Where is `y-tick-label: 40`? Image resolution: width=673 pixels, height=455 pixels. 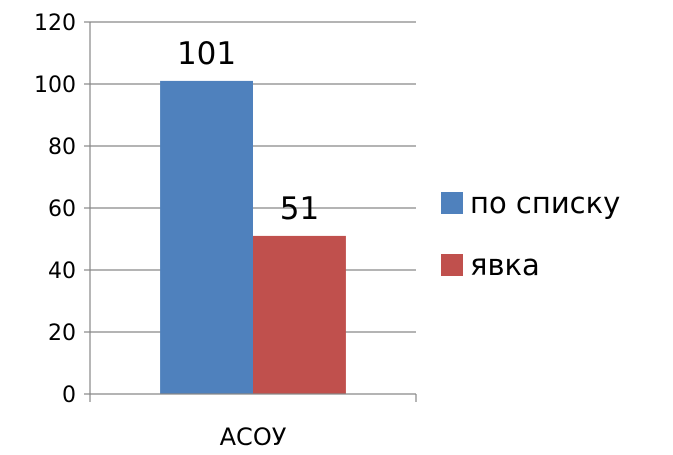
y-tick-label: 40 is located at coordinates (62, 271).